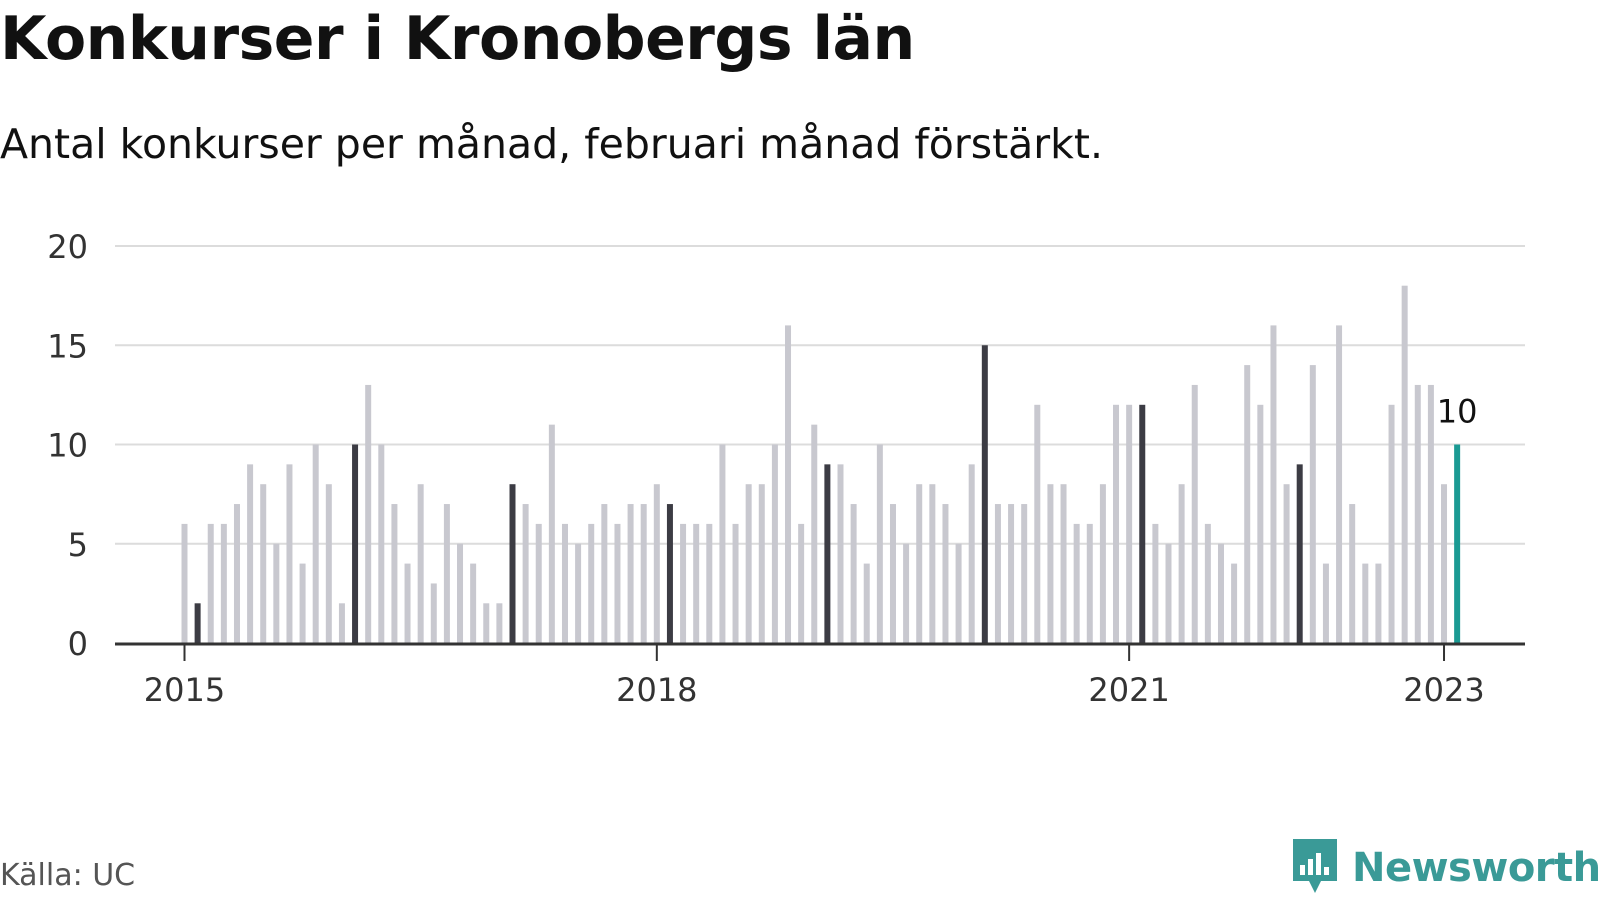  Describe the element at coordinates (656, 690) in the screenshot. I see `x-tick-label: 2018` at that location.